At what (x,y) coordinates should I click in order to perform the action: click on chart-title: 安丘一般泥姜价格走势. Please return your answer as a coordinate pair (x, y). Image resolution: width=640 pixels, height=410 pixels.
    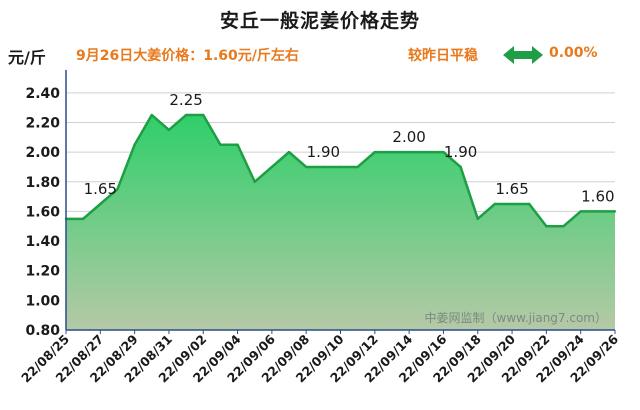
    Looking at the image, I should click on (319, 21).